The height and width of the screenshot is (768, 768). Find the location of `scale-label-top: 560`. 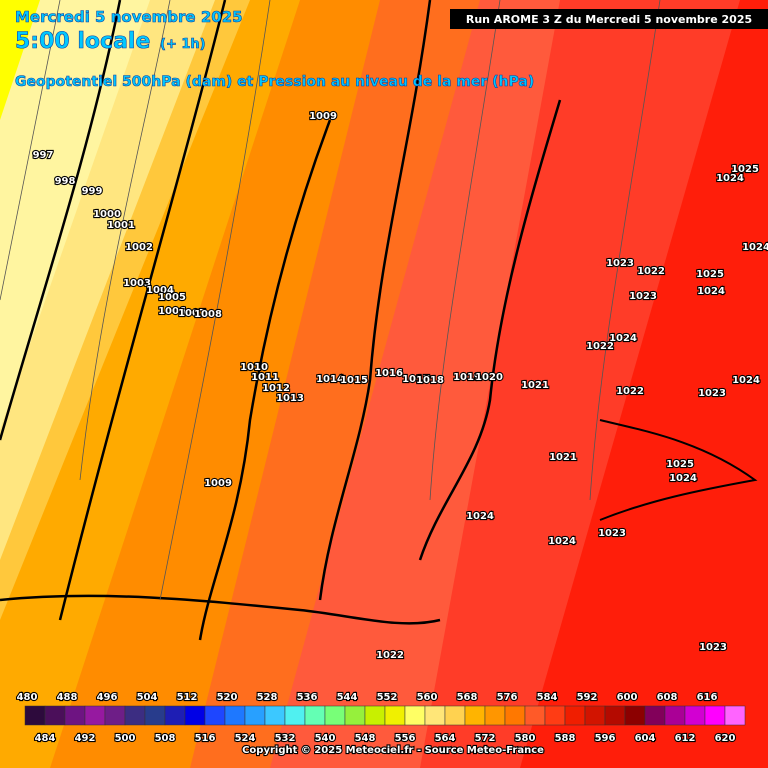

scale-label-top: 560 is located at coordinates (427, 697).